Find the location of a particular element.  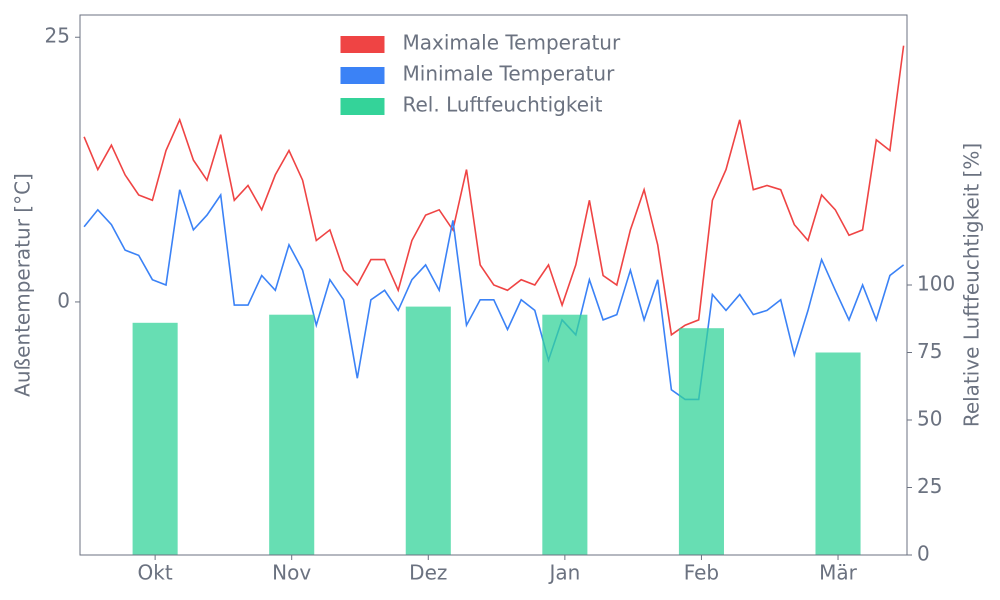

legend-label: Rel. Luftfeuchtigkeit is located at coordinates (503, 105).